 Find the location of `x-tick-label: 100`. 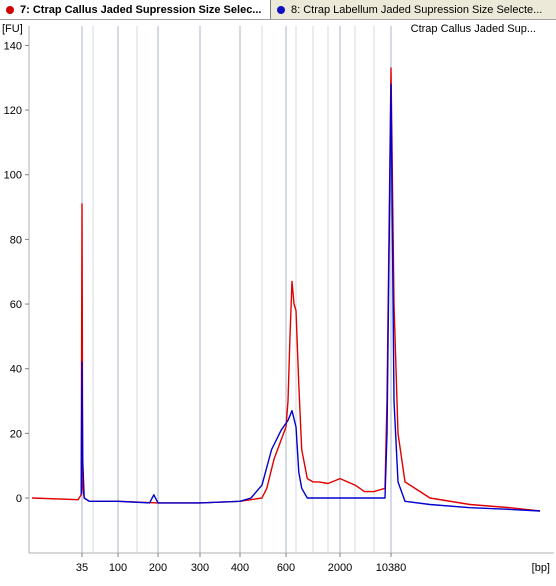

x-tick-label: 100 is located at coordinates (118, 568).